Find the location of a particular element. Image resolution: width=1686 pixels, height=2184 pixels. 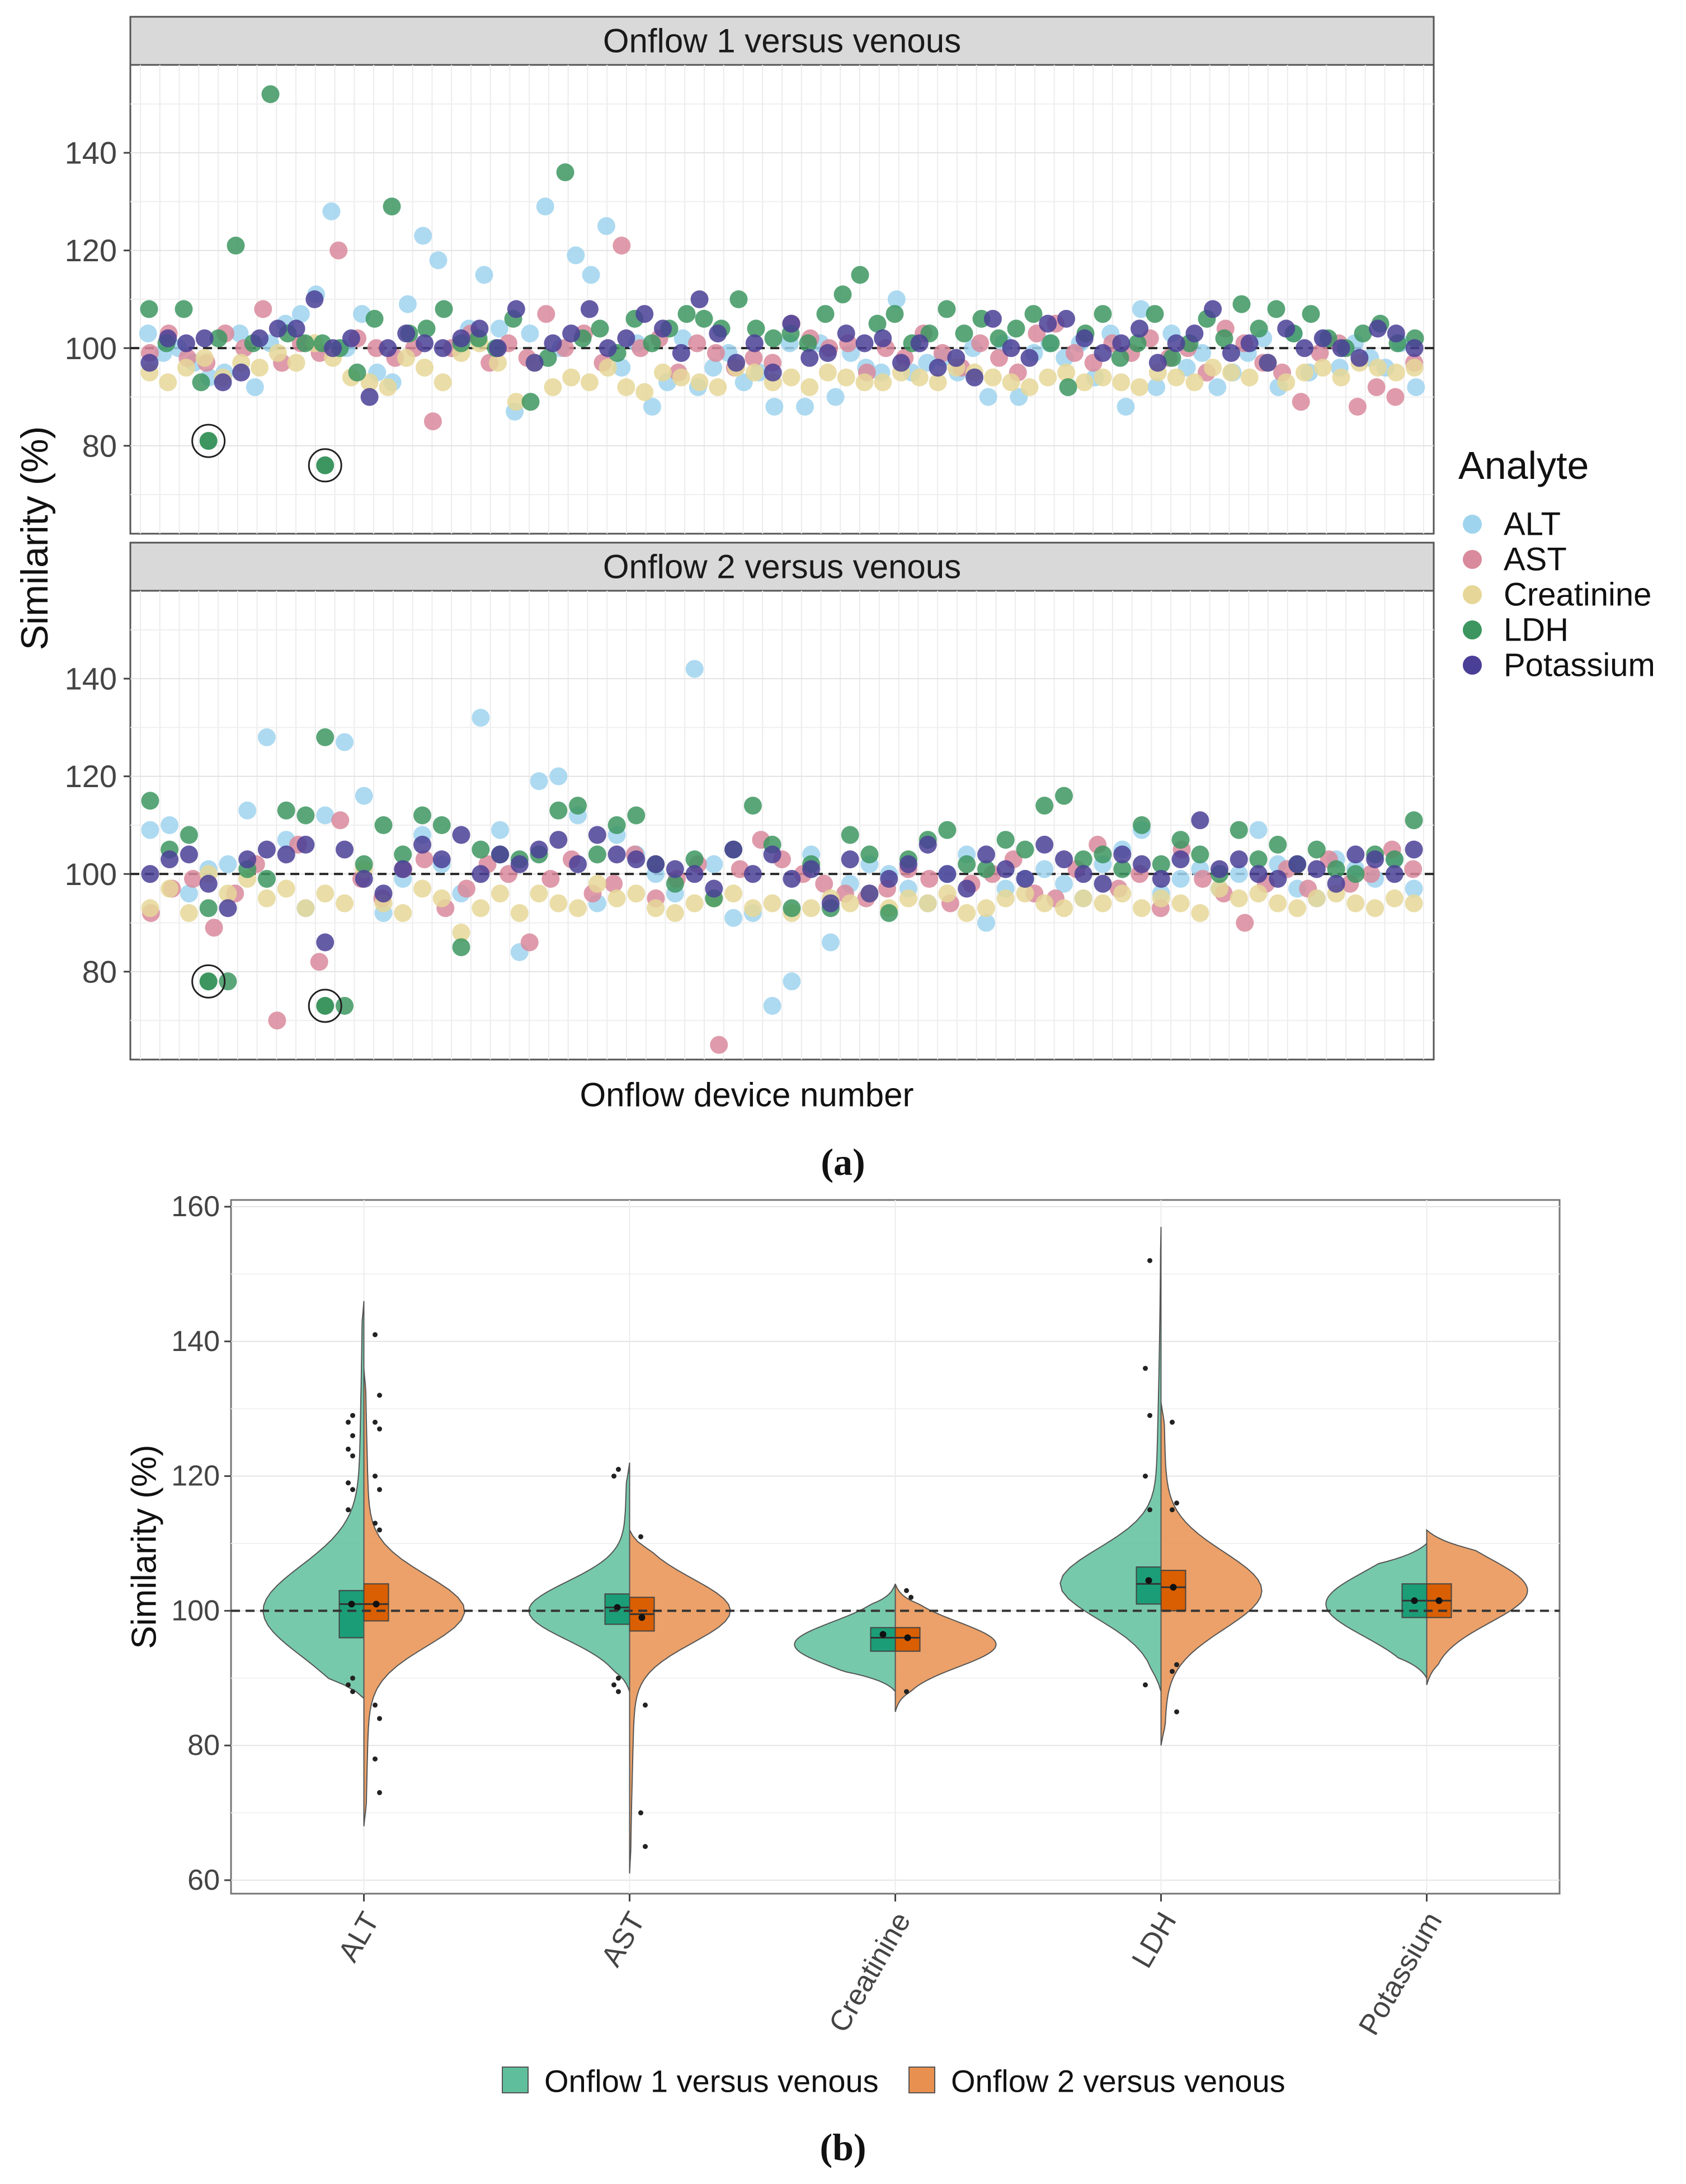

mean-point is located at coordinates (1173, 1588).